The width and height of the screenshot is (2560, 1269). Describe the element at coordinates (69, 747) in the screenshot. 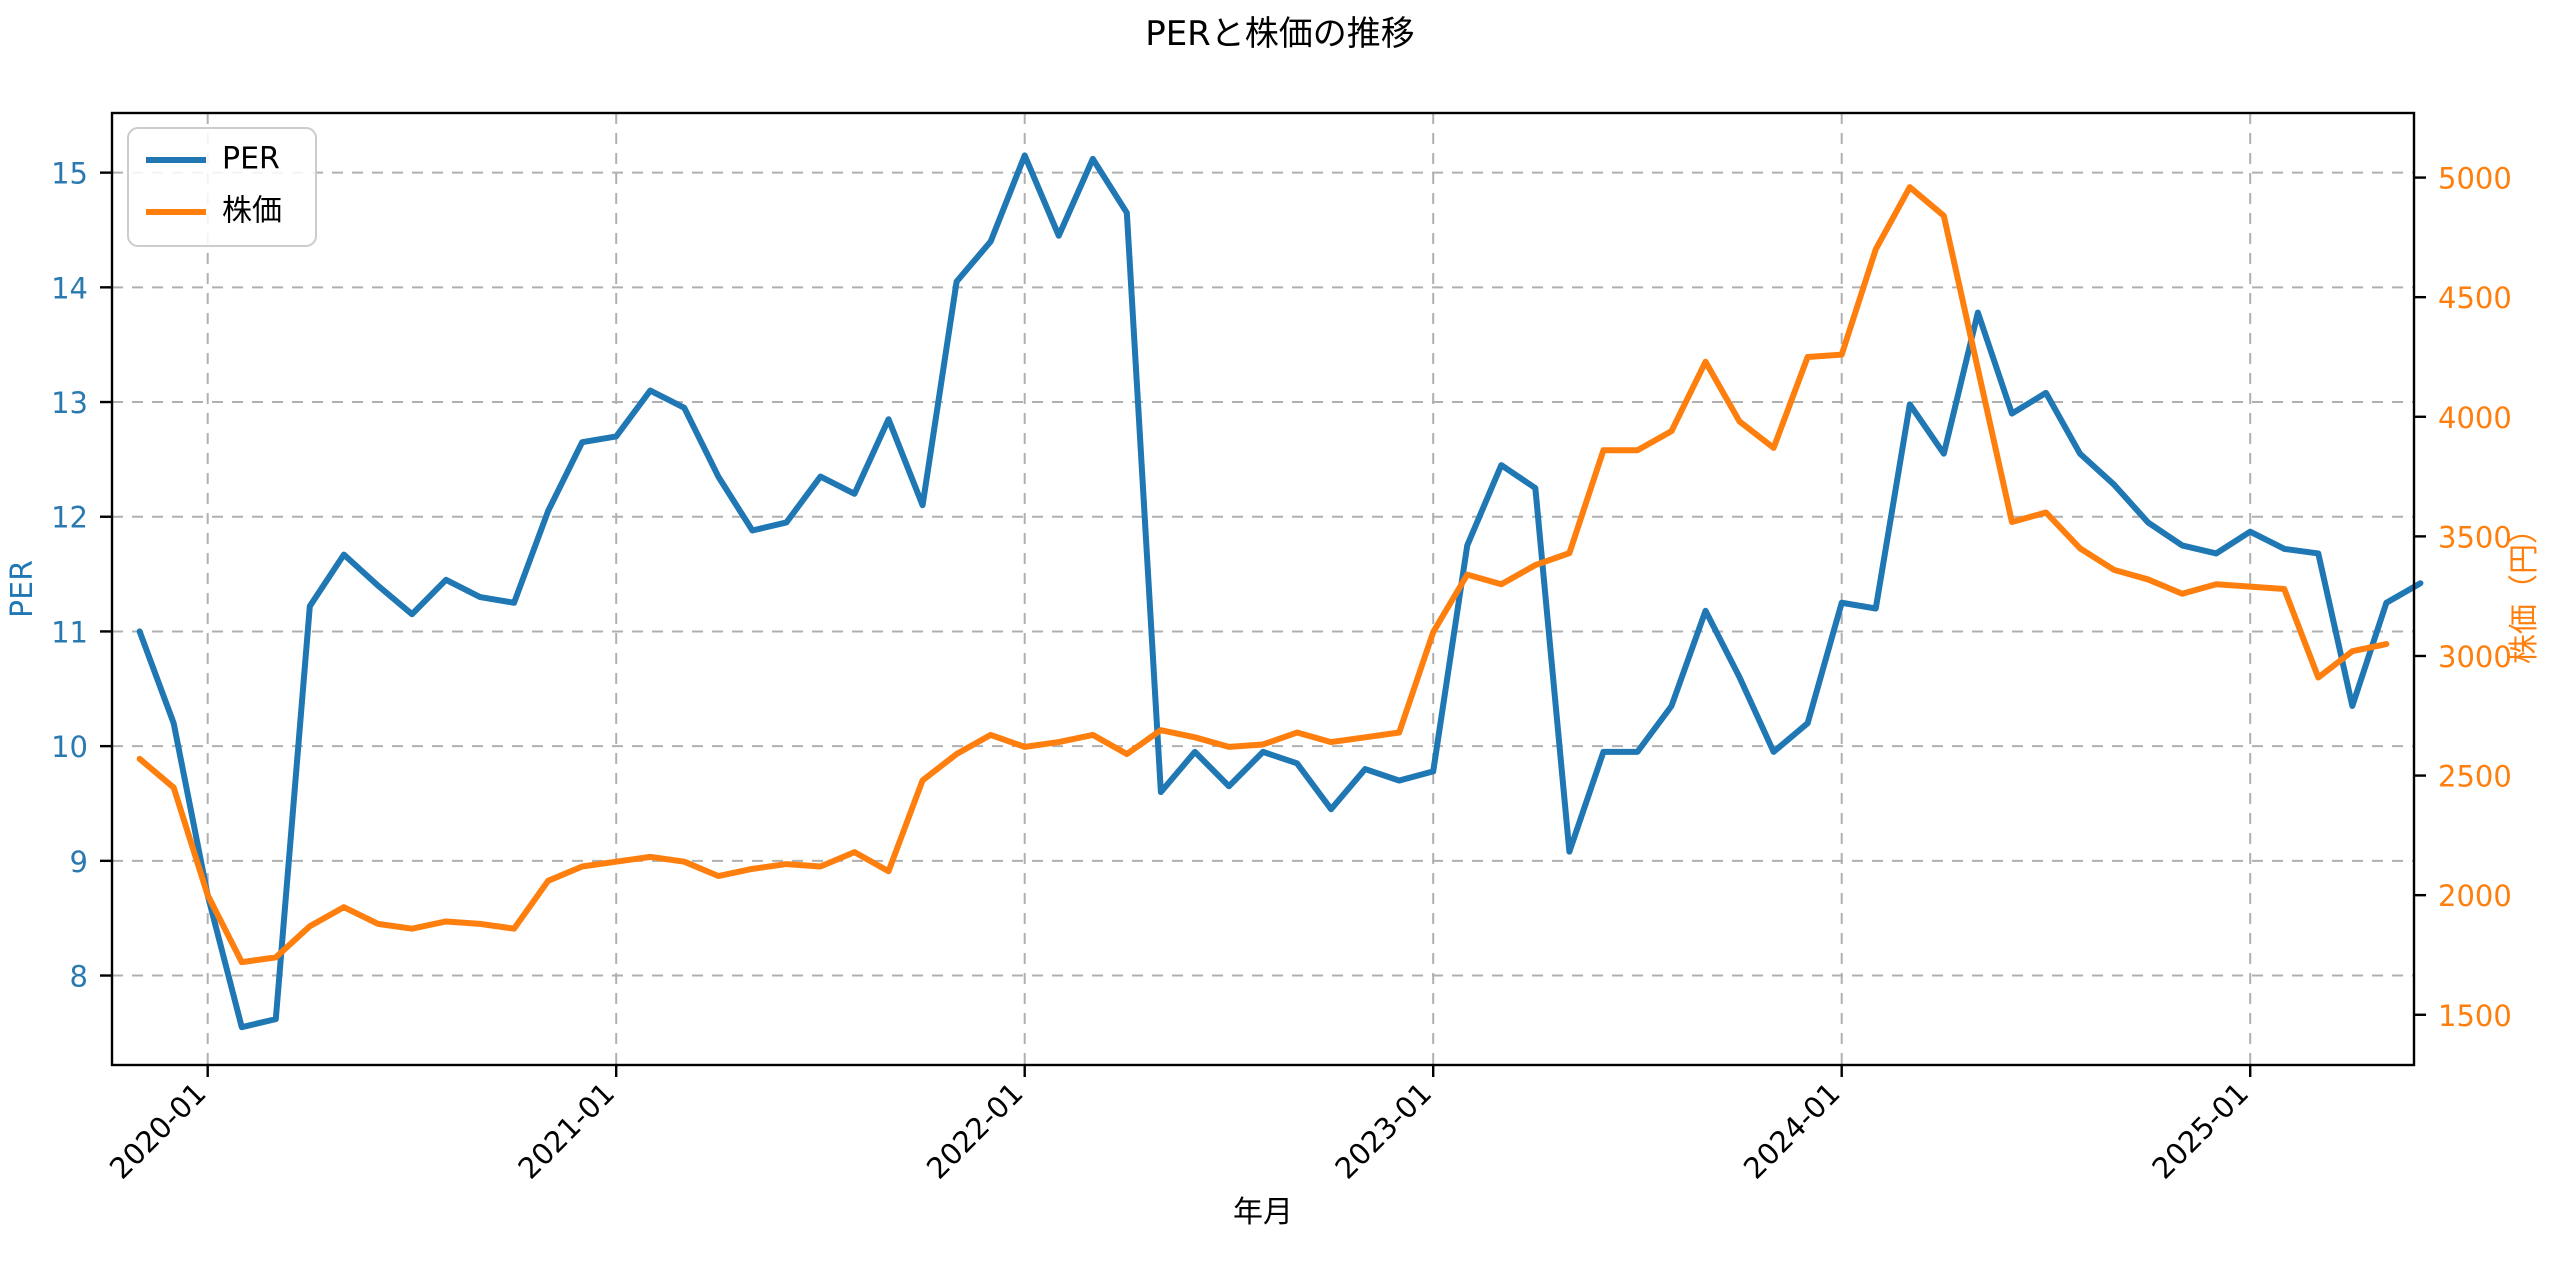

I see `y-tick-label: 10` at that location.